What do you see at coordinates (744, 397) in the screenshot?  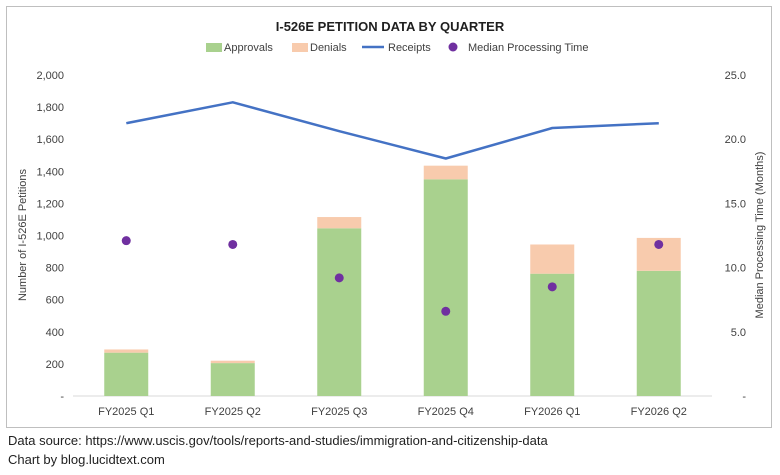 I see `y2-tick-label: -` at bounding box center [744, 397].